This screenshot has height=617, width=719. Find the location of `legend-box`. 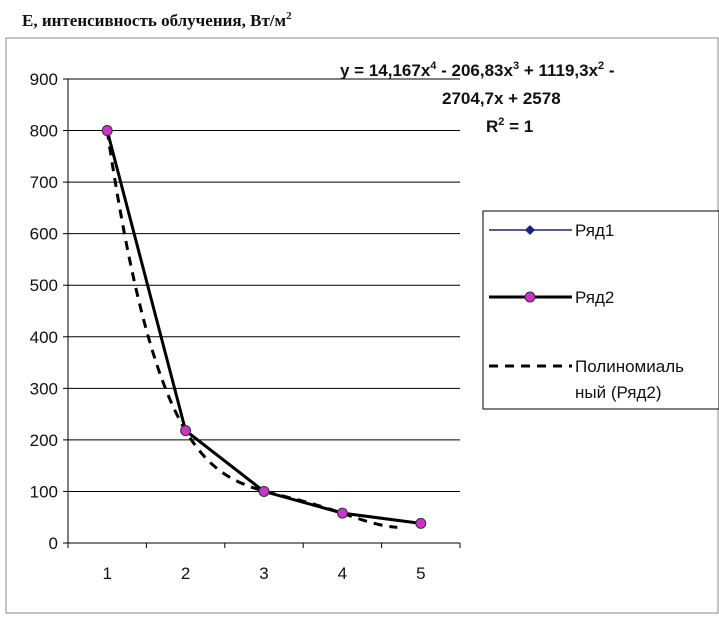

legend-box is located at coordinates (600, 310).